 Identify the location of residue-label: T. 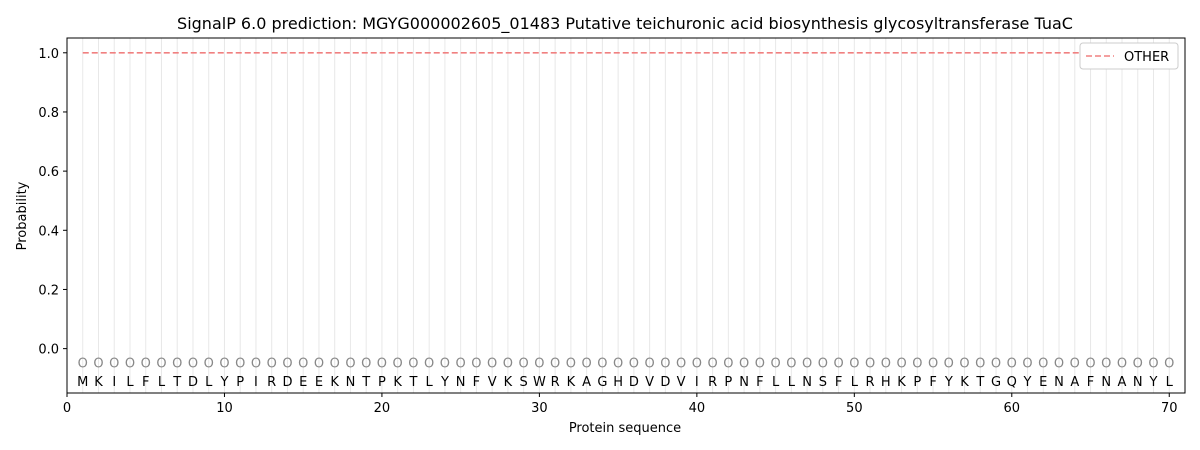
(176, 382).